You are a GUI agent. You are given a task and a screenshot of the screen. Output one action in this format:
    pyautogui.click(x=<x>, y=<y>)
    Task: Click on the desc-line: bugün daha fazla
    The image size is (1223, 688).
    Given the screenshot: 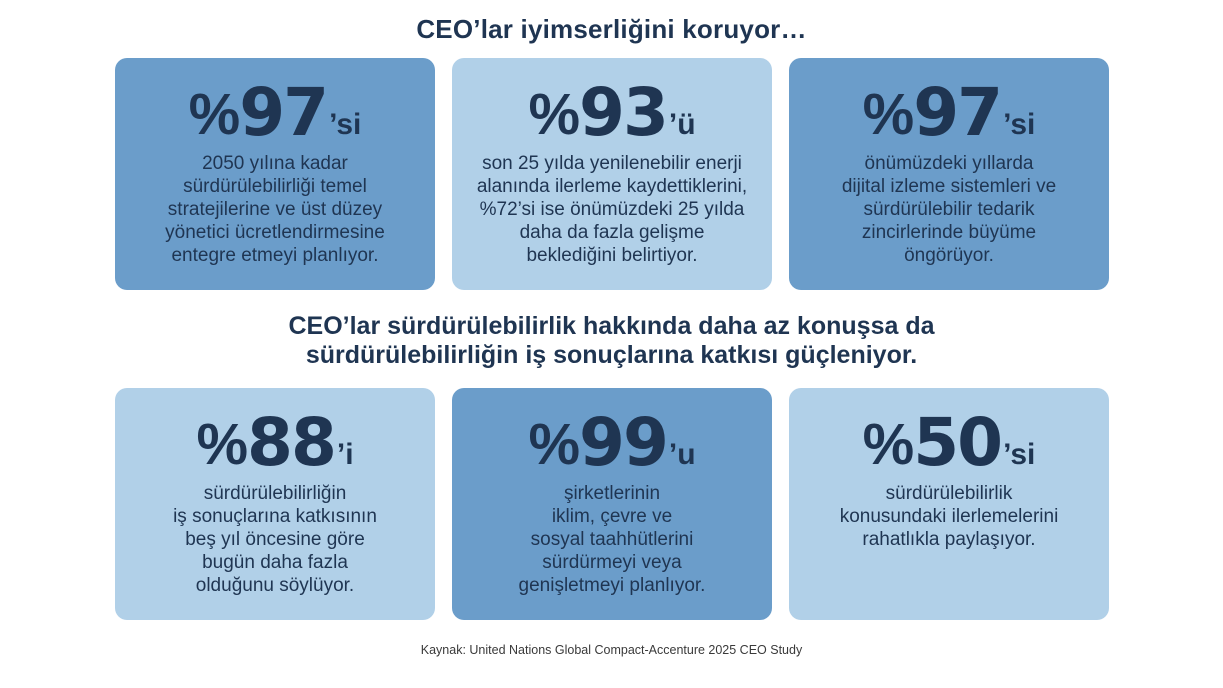 What is the action you would take?
    pyautogui.click(x=275, y=562)
    